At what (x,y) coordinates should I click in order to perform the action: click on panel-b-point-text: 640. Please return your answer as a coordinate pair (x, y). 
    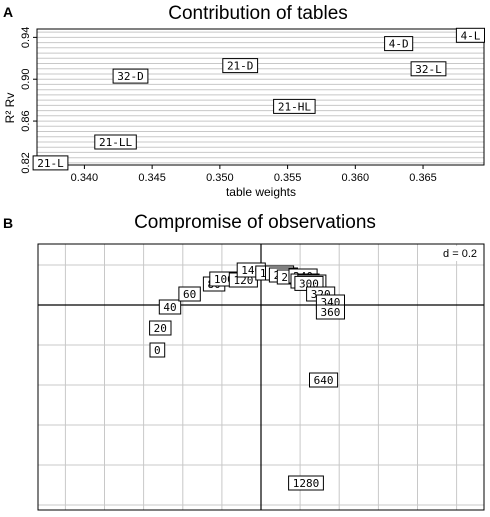
    Looking at the image, I should click on (324, 380).